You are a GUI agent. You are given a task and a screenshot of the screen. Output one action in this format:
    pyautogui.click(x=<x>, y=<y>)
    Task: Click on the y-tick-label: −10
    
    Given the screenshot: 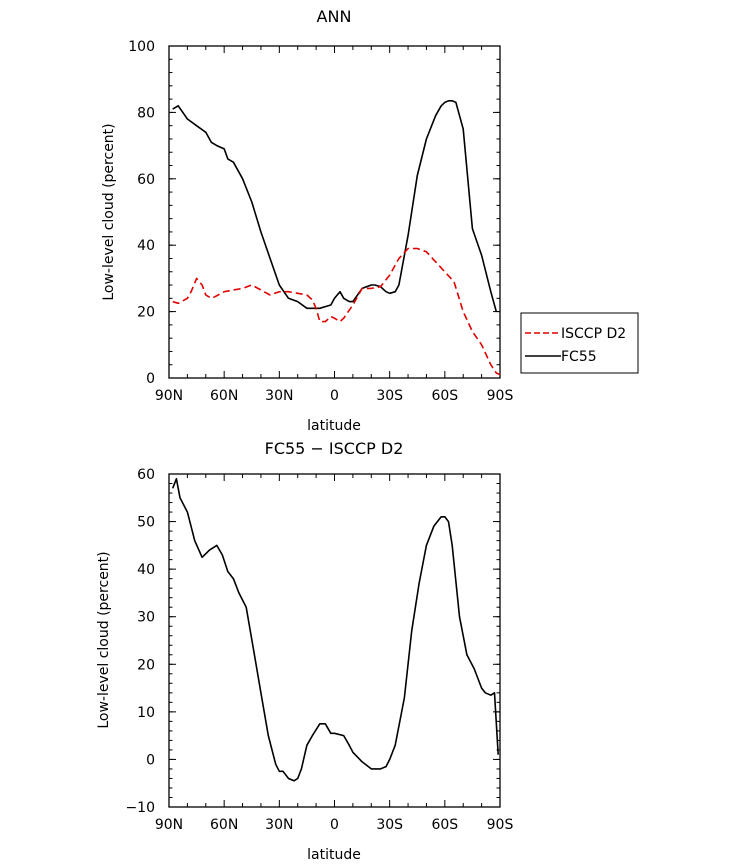 What is the action you would take?
    pyautogui.click(x=140, y=808)
    